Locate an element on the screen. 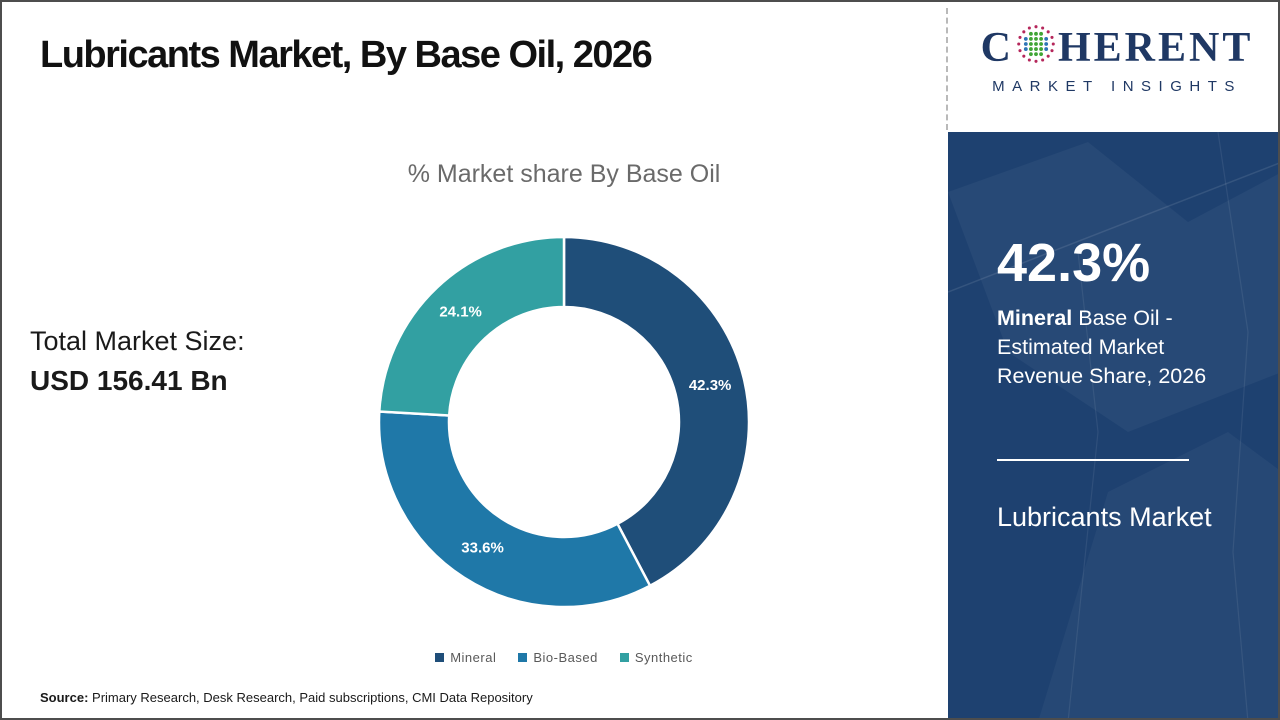 This screenshot has width=1280, height=720. donut-slice-mineral is located at coordinates (656, 411).